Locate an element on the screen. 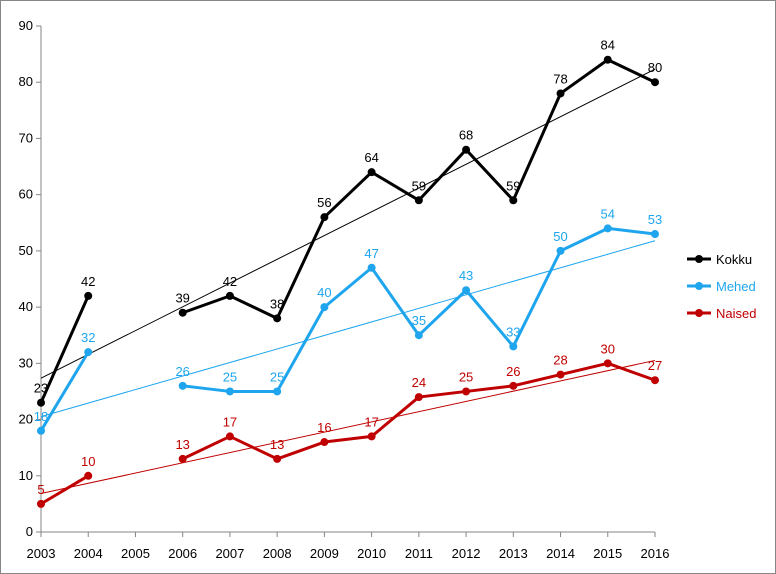  x-tick-label: 2014 is located at coordinates (560, 553).